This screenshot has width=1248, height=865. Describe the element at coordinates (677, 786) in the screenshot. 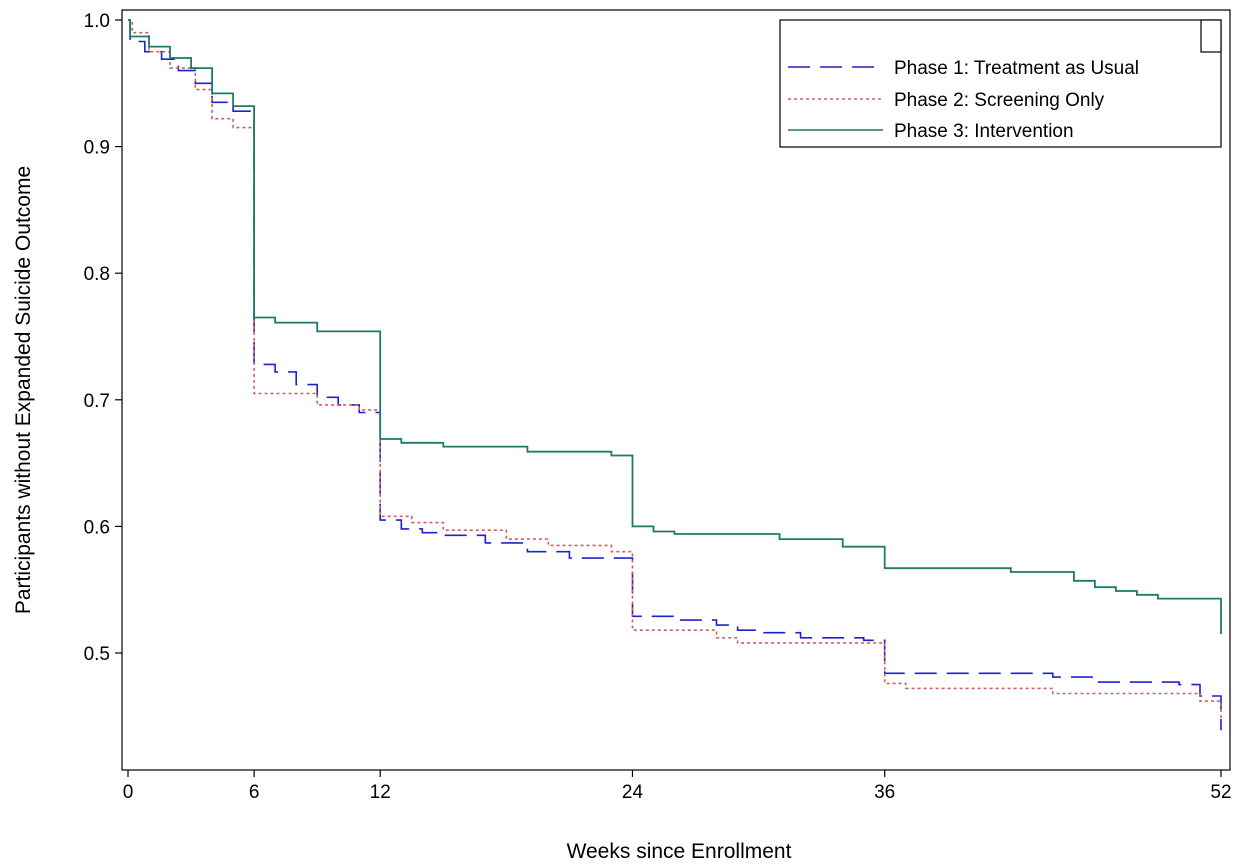

I see `x-axis: 0 6 12 24 36 52` at that location.